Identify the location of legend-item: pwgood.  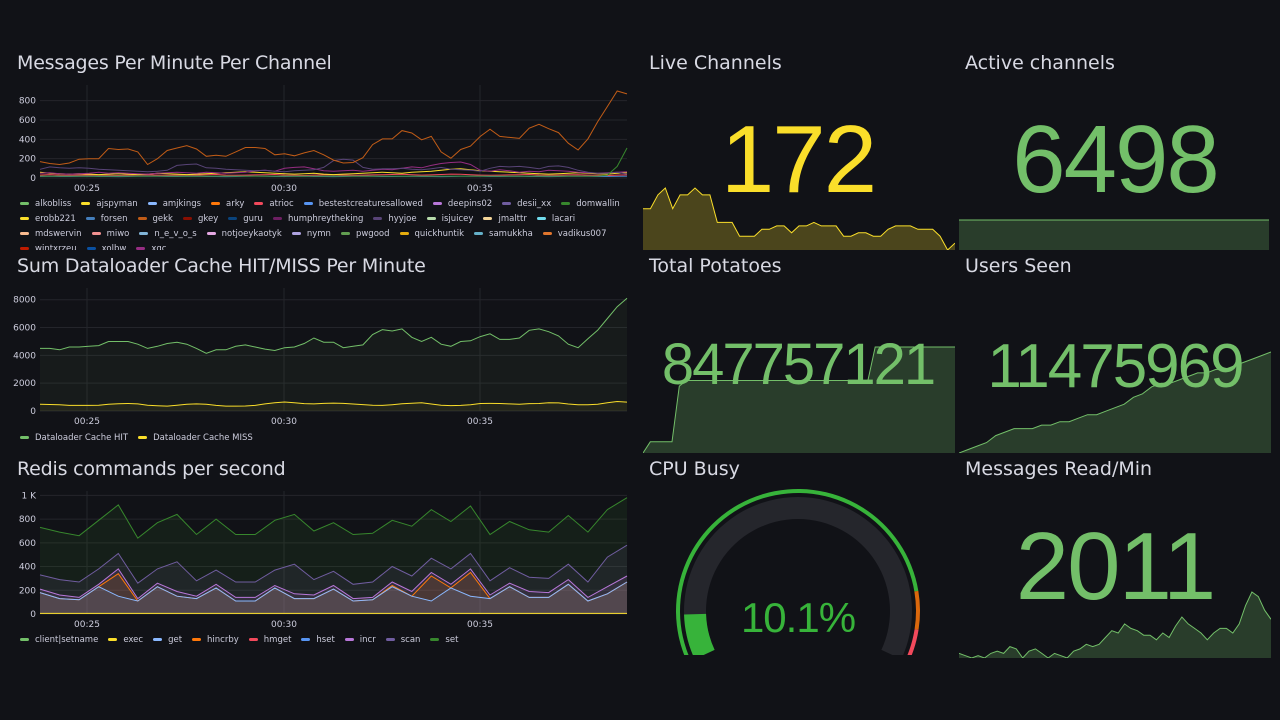
(365, 233).